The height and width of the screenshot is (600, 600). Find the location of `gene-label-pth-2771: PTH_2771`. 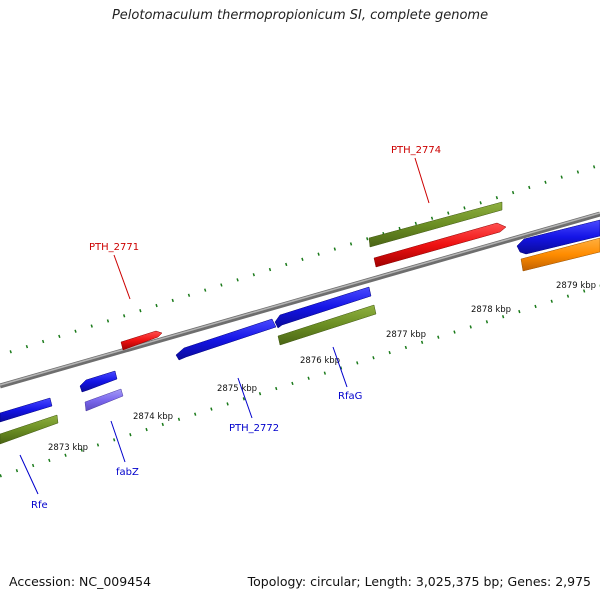

gene-label-pth-2771: PTH_2771 is located at coordinates (114, 247).